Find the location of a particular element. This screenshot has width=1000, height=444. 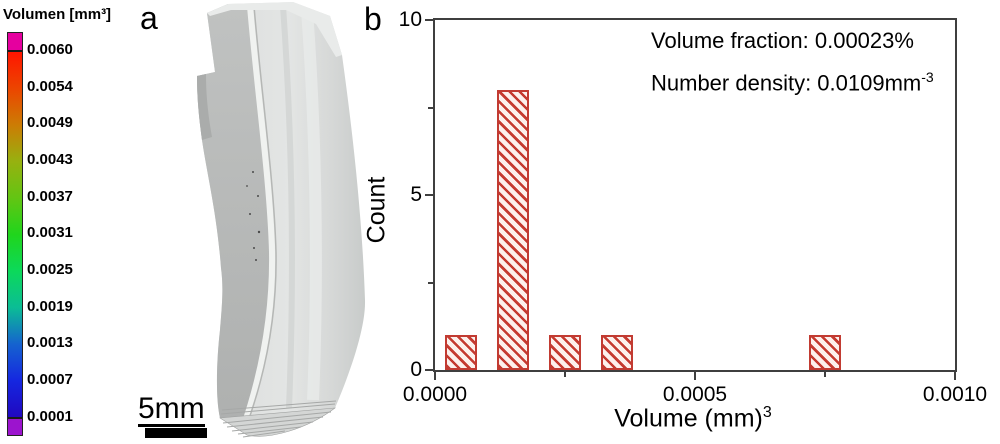

panel-b-label: b is located at coordinates (373, 19).